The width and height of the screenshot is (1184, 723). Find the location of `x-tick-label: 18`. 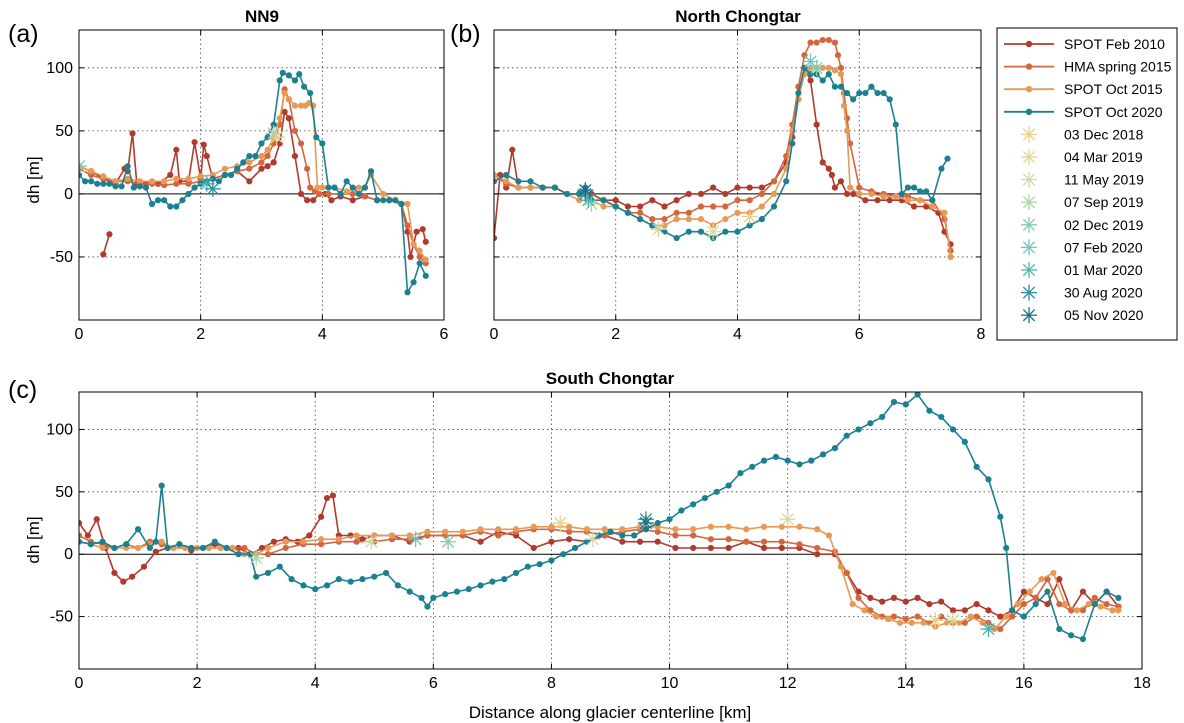

x-tick-label: 18 is located at coordinates (1142, 683).